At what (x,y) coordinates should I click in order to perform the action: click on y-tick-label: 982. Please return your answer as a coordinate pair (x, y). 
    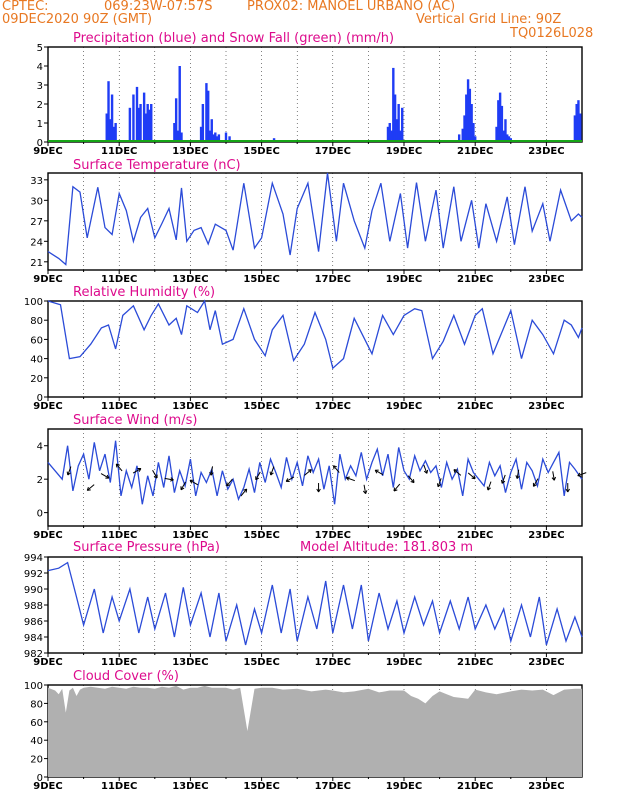
    Looking at the image, I should click on (33, 654).